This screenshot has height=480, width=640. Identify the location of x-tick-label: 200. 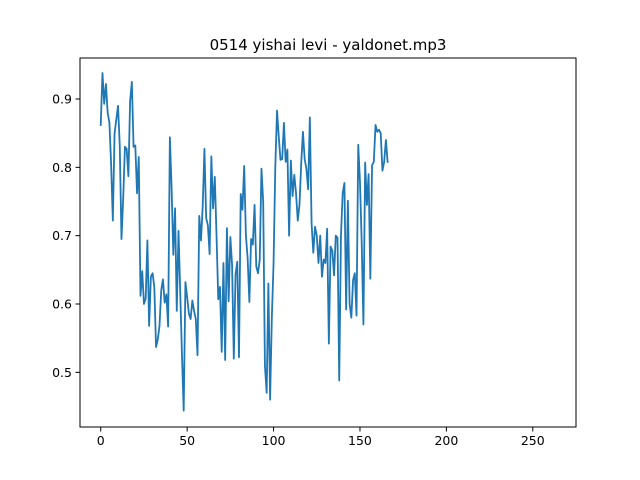
(446, 440).